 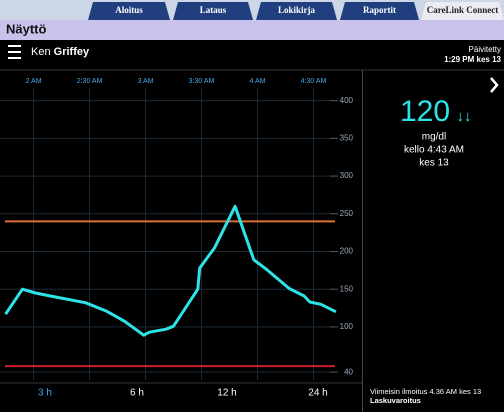 I want to click on page-title: Näyttö, so click(x=26, y=28).